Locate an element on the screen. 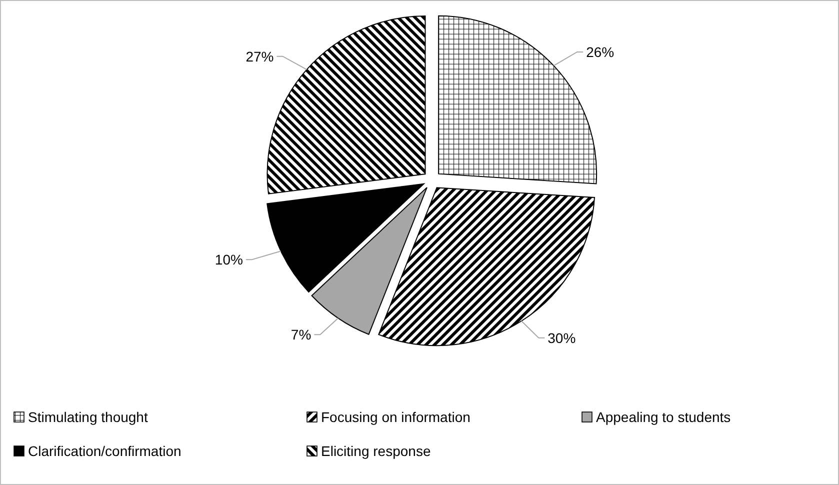  legend-label: Eliciting response is located at coordinates (376, 451).